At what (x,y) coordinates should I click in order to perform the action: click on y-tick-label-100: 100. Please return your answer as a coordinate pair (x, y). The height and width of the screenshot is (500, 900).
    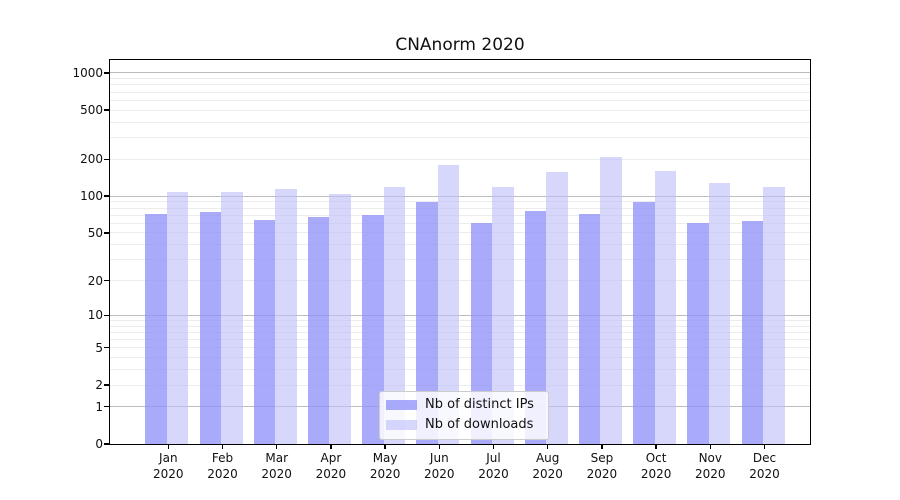
    Looking at the image, I should click on (91, 196).